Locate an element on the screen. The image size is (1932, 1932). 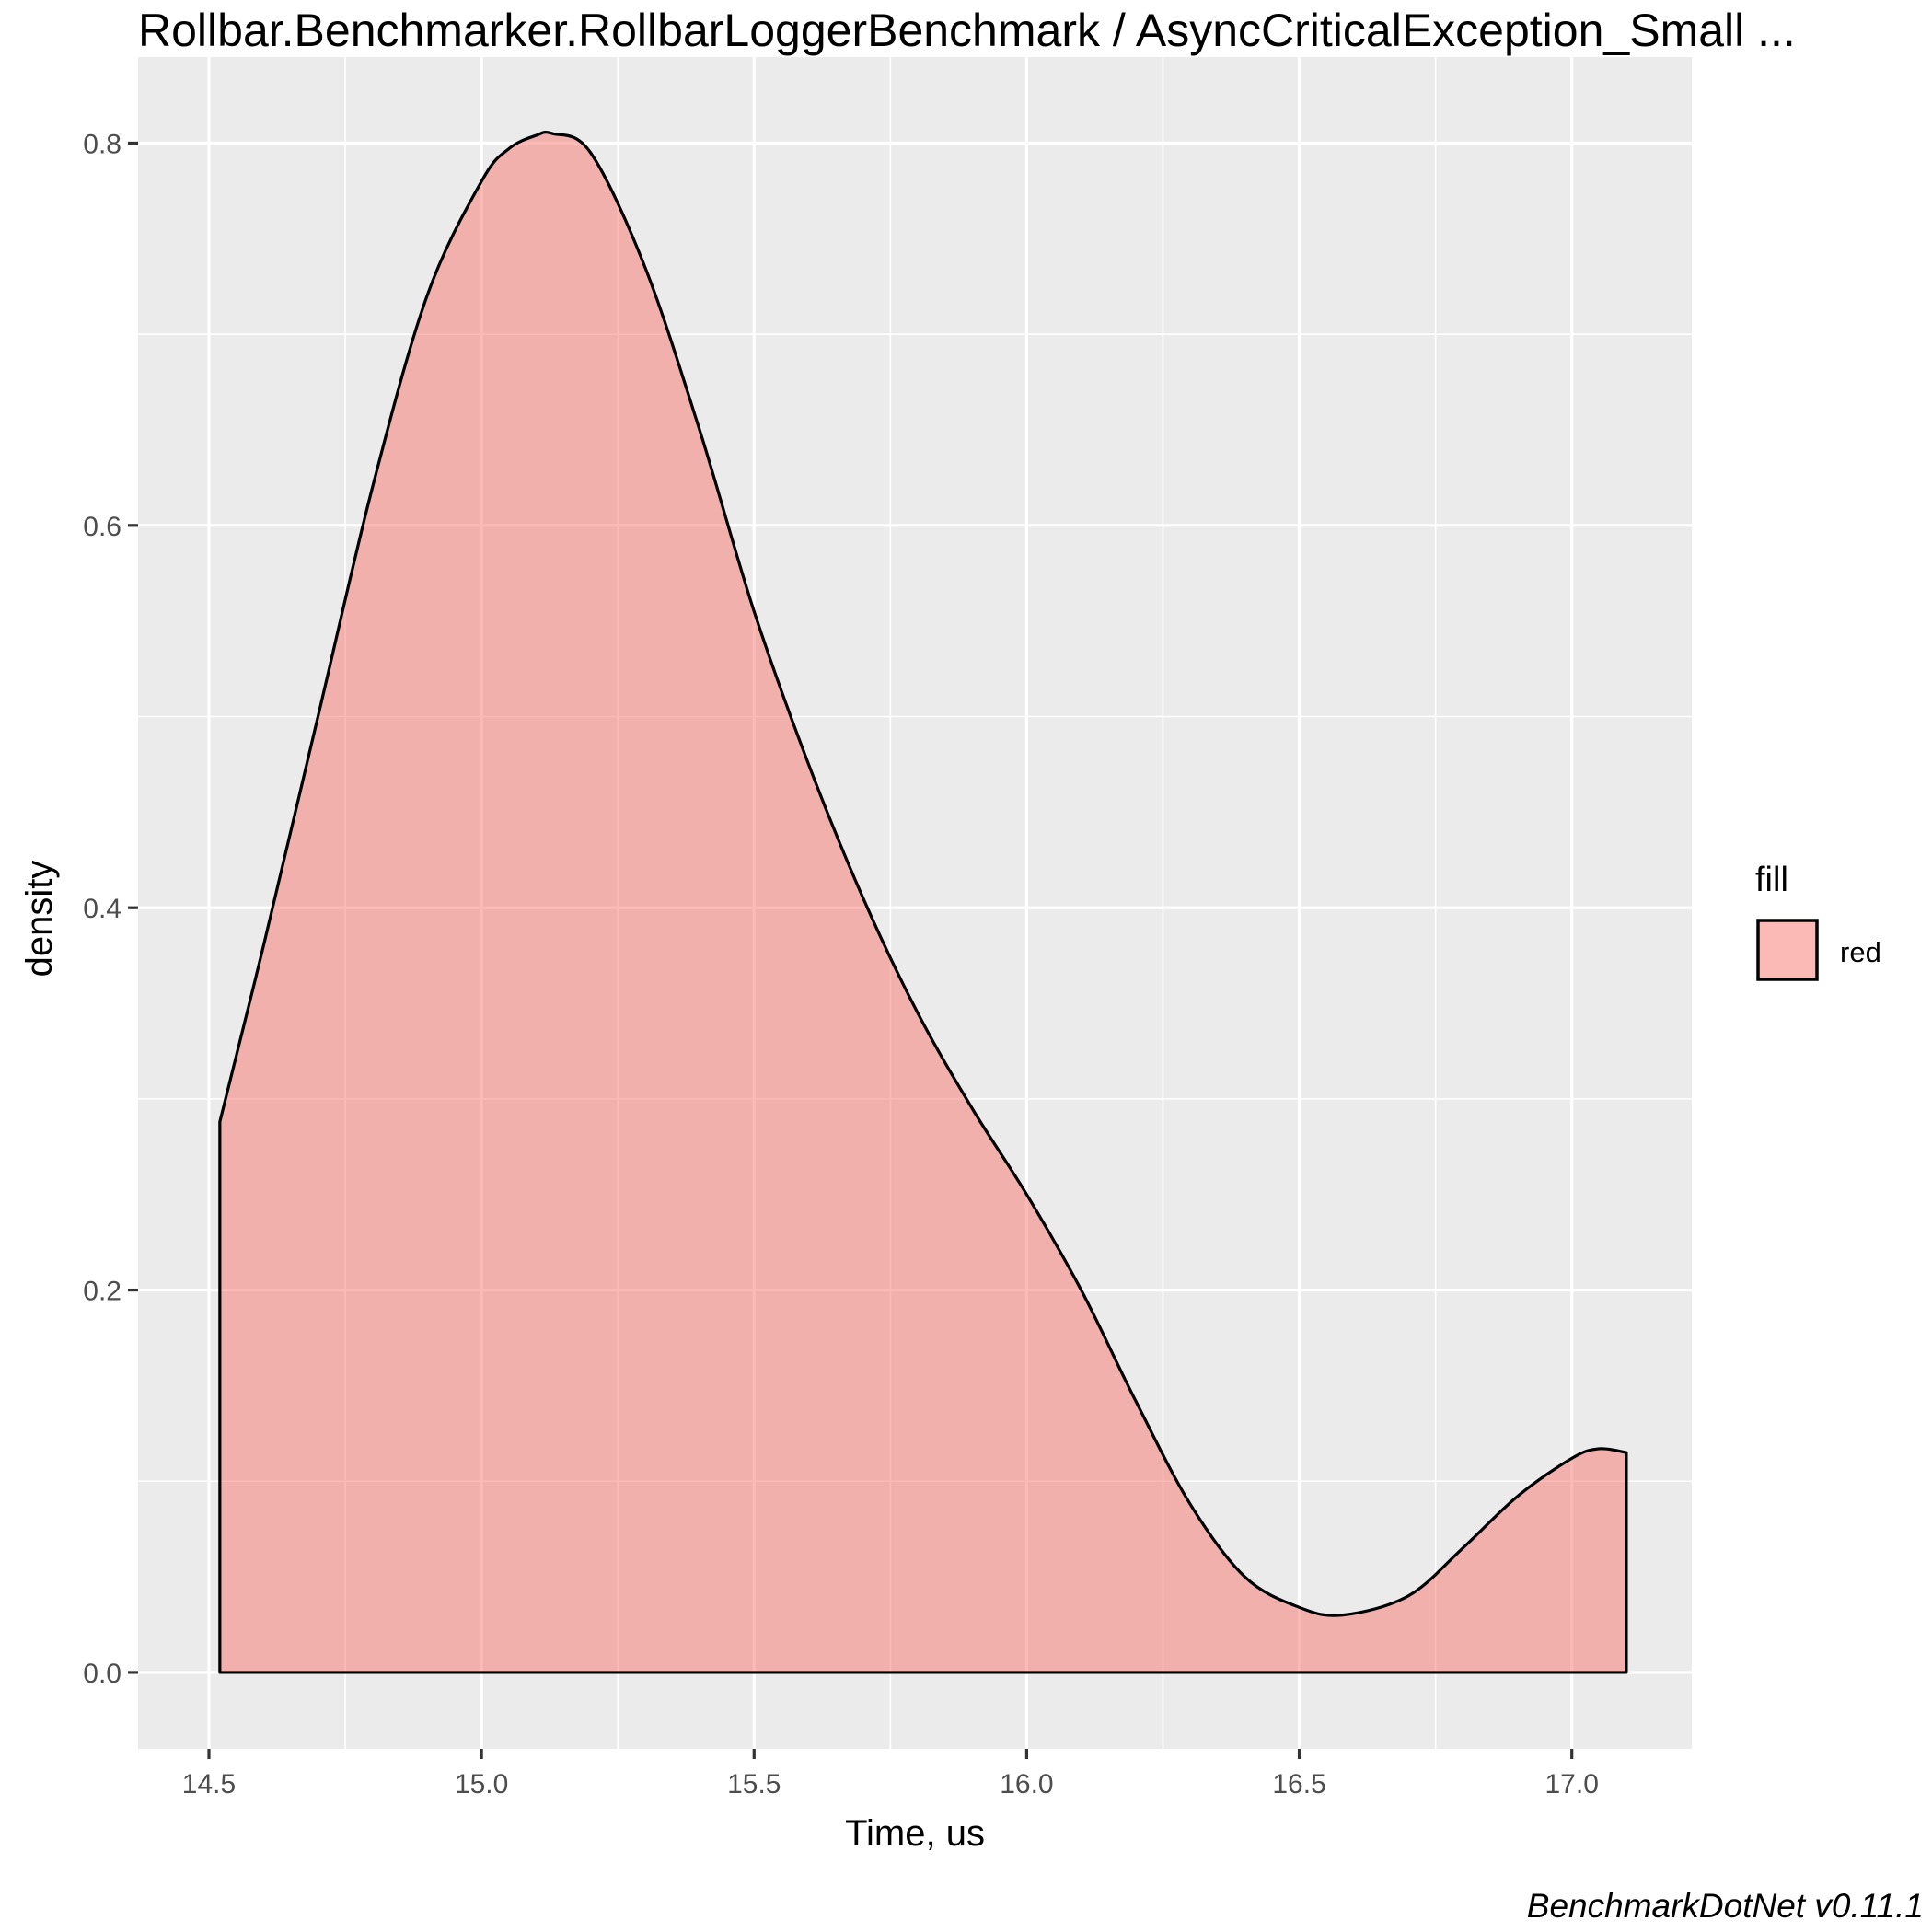
legend-key-red is located at coordinates (1788, 950).